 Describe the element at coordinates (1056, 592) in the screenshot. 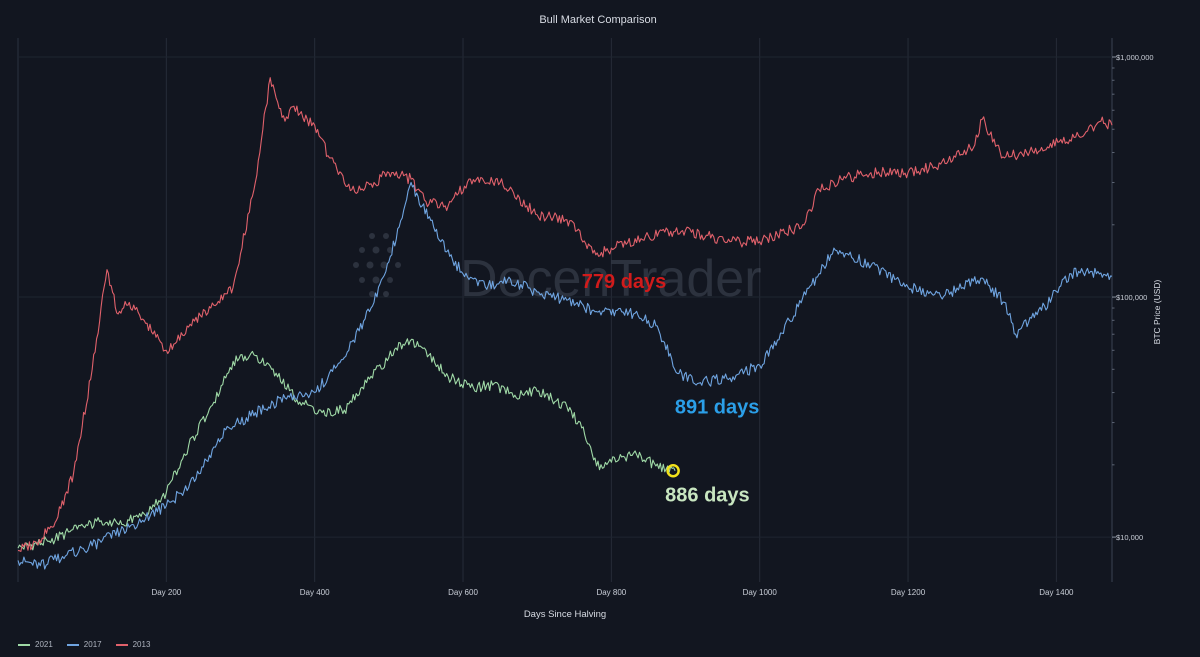

I see `x-tick-label: Day 1400` at that location.